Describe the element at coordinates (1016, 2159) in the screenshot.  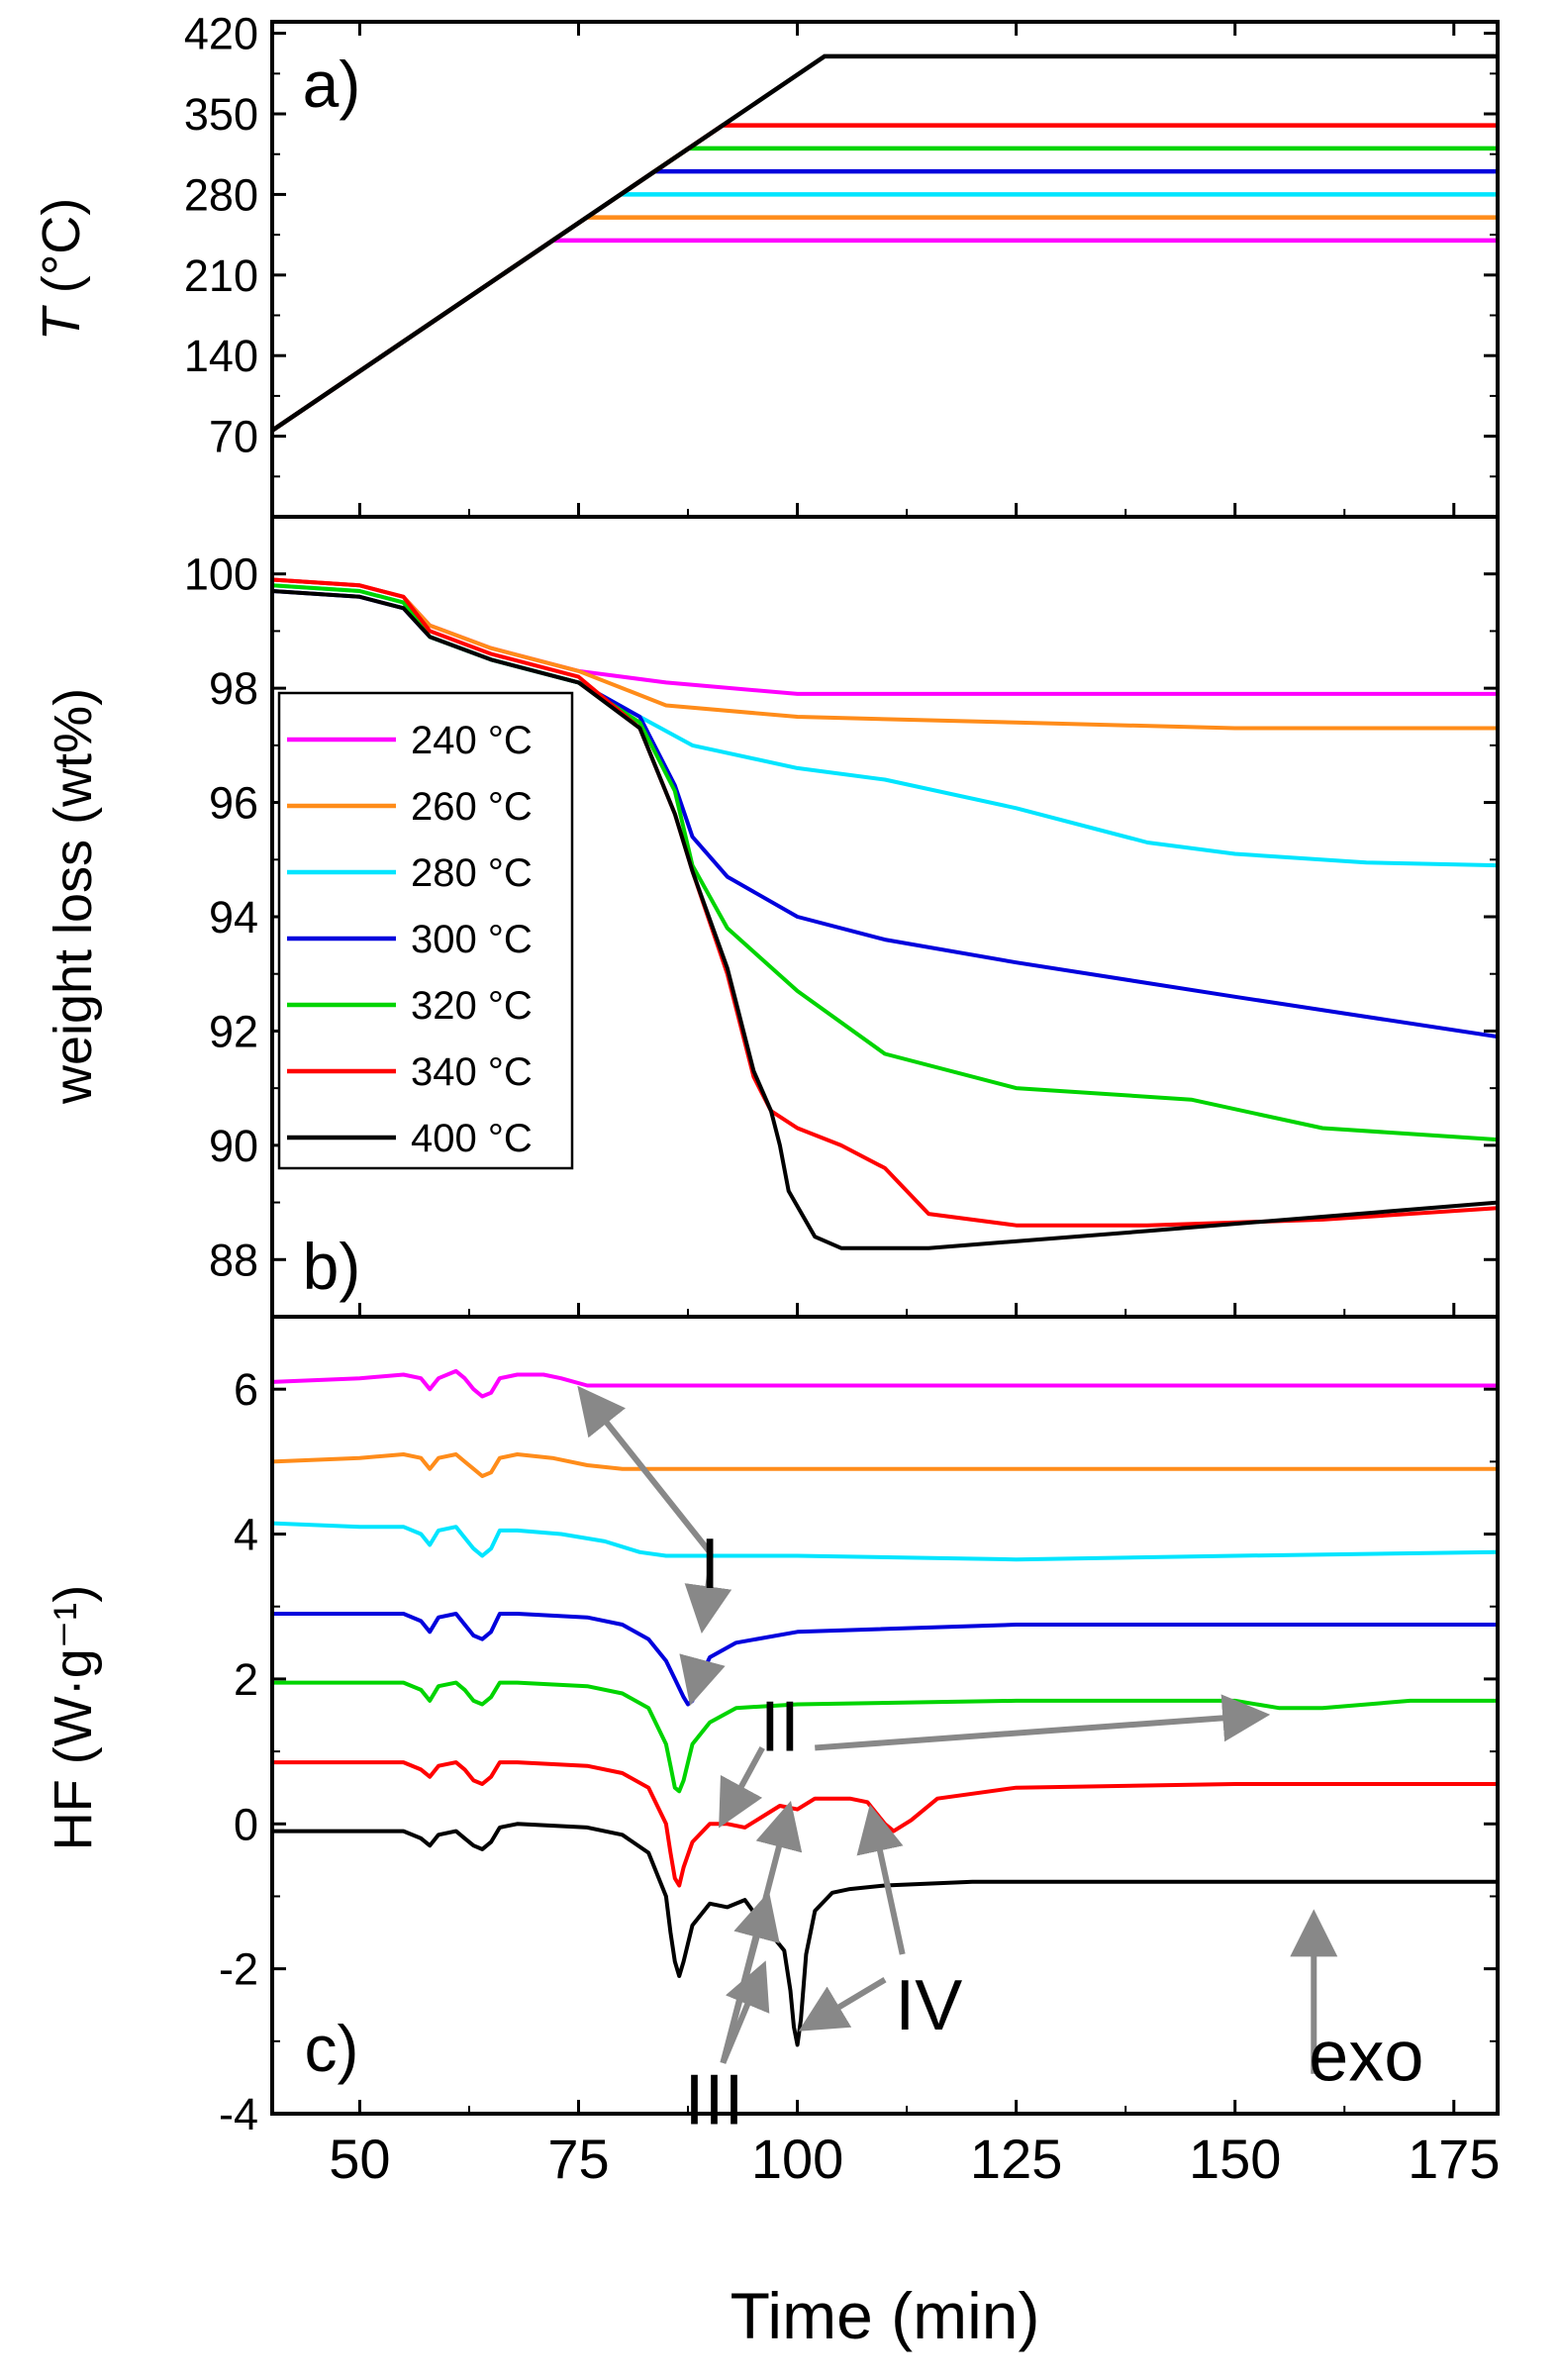
I see `x-tick-label: 125` at that location.